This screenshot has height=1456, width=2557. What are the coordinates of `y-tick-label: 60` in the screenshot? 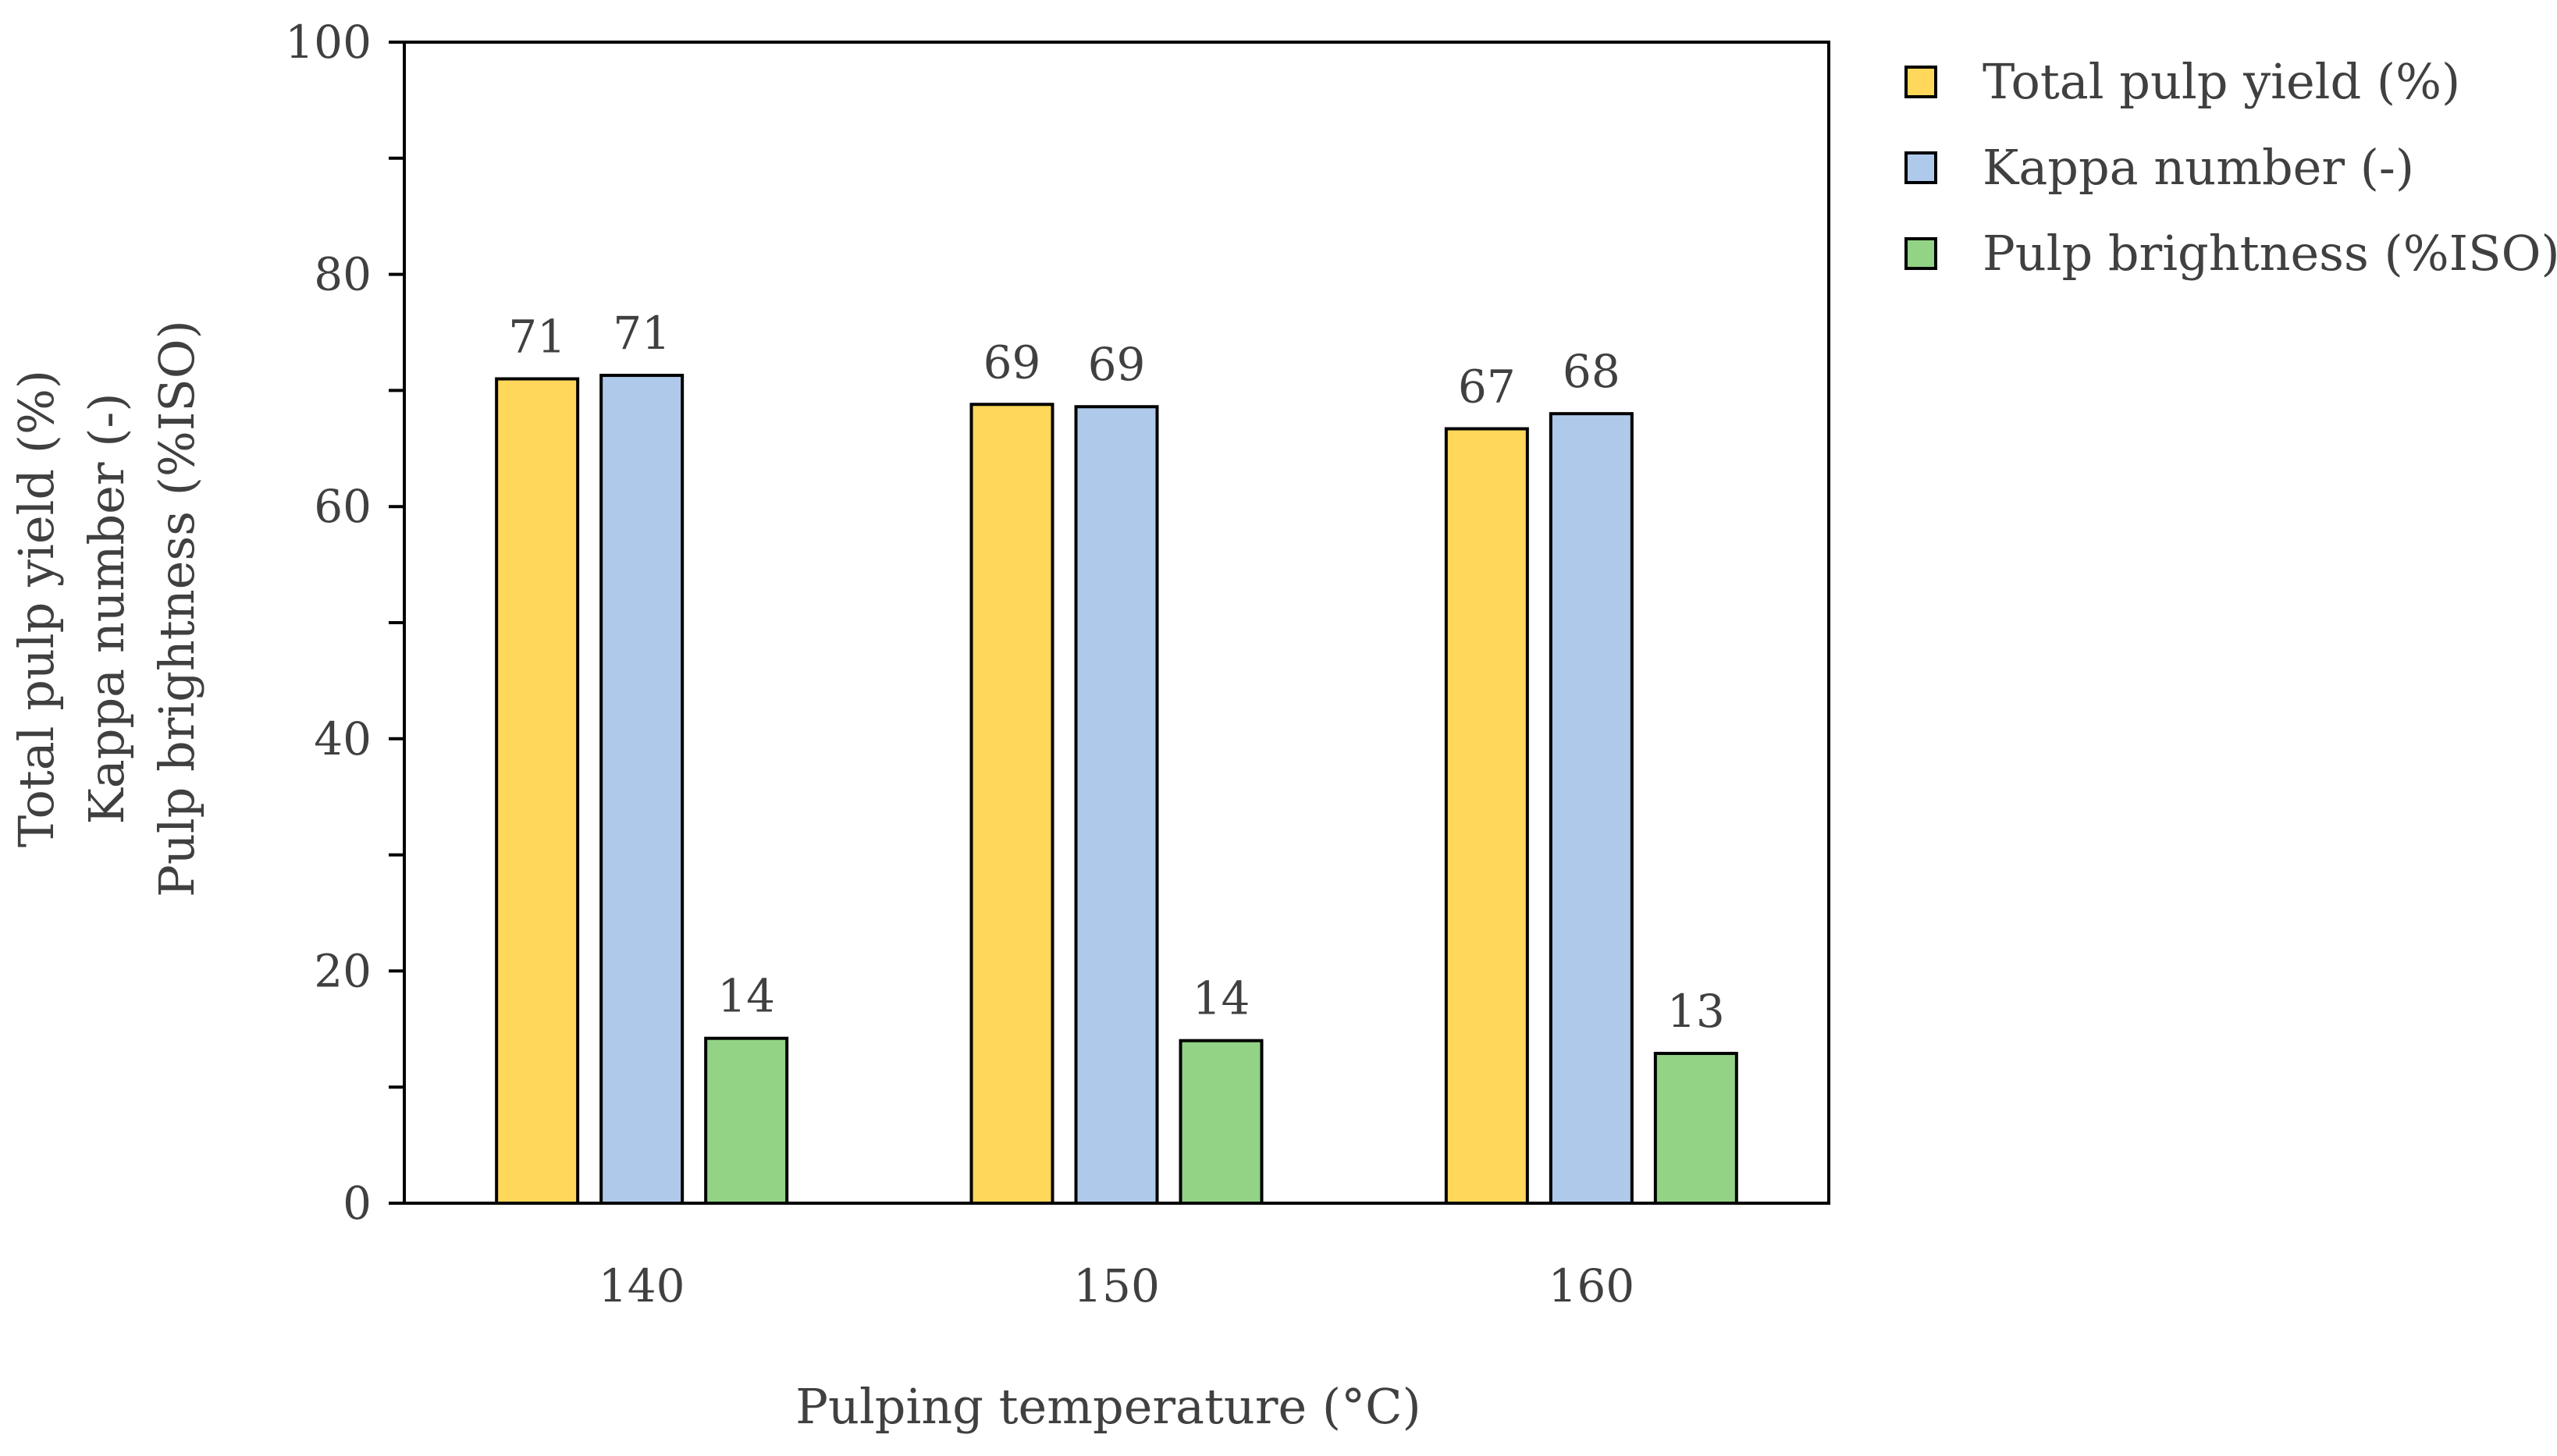 It's located at (343, 507).